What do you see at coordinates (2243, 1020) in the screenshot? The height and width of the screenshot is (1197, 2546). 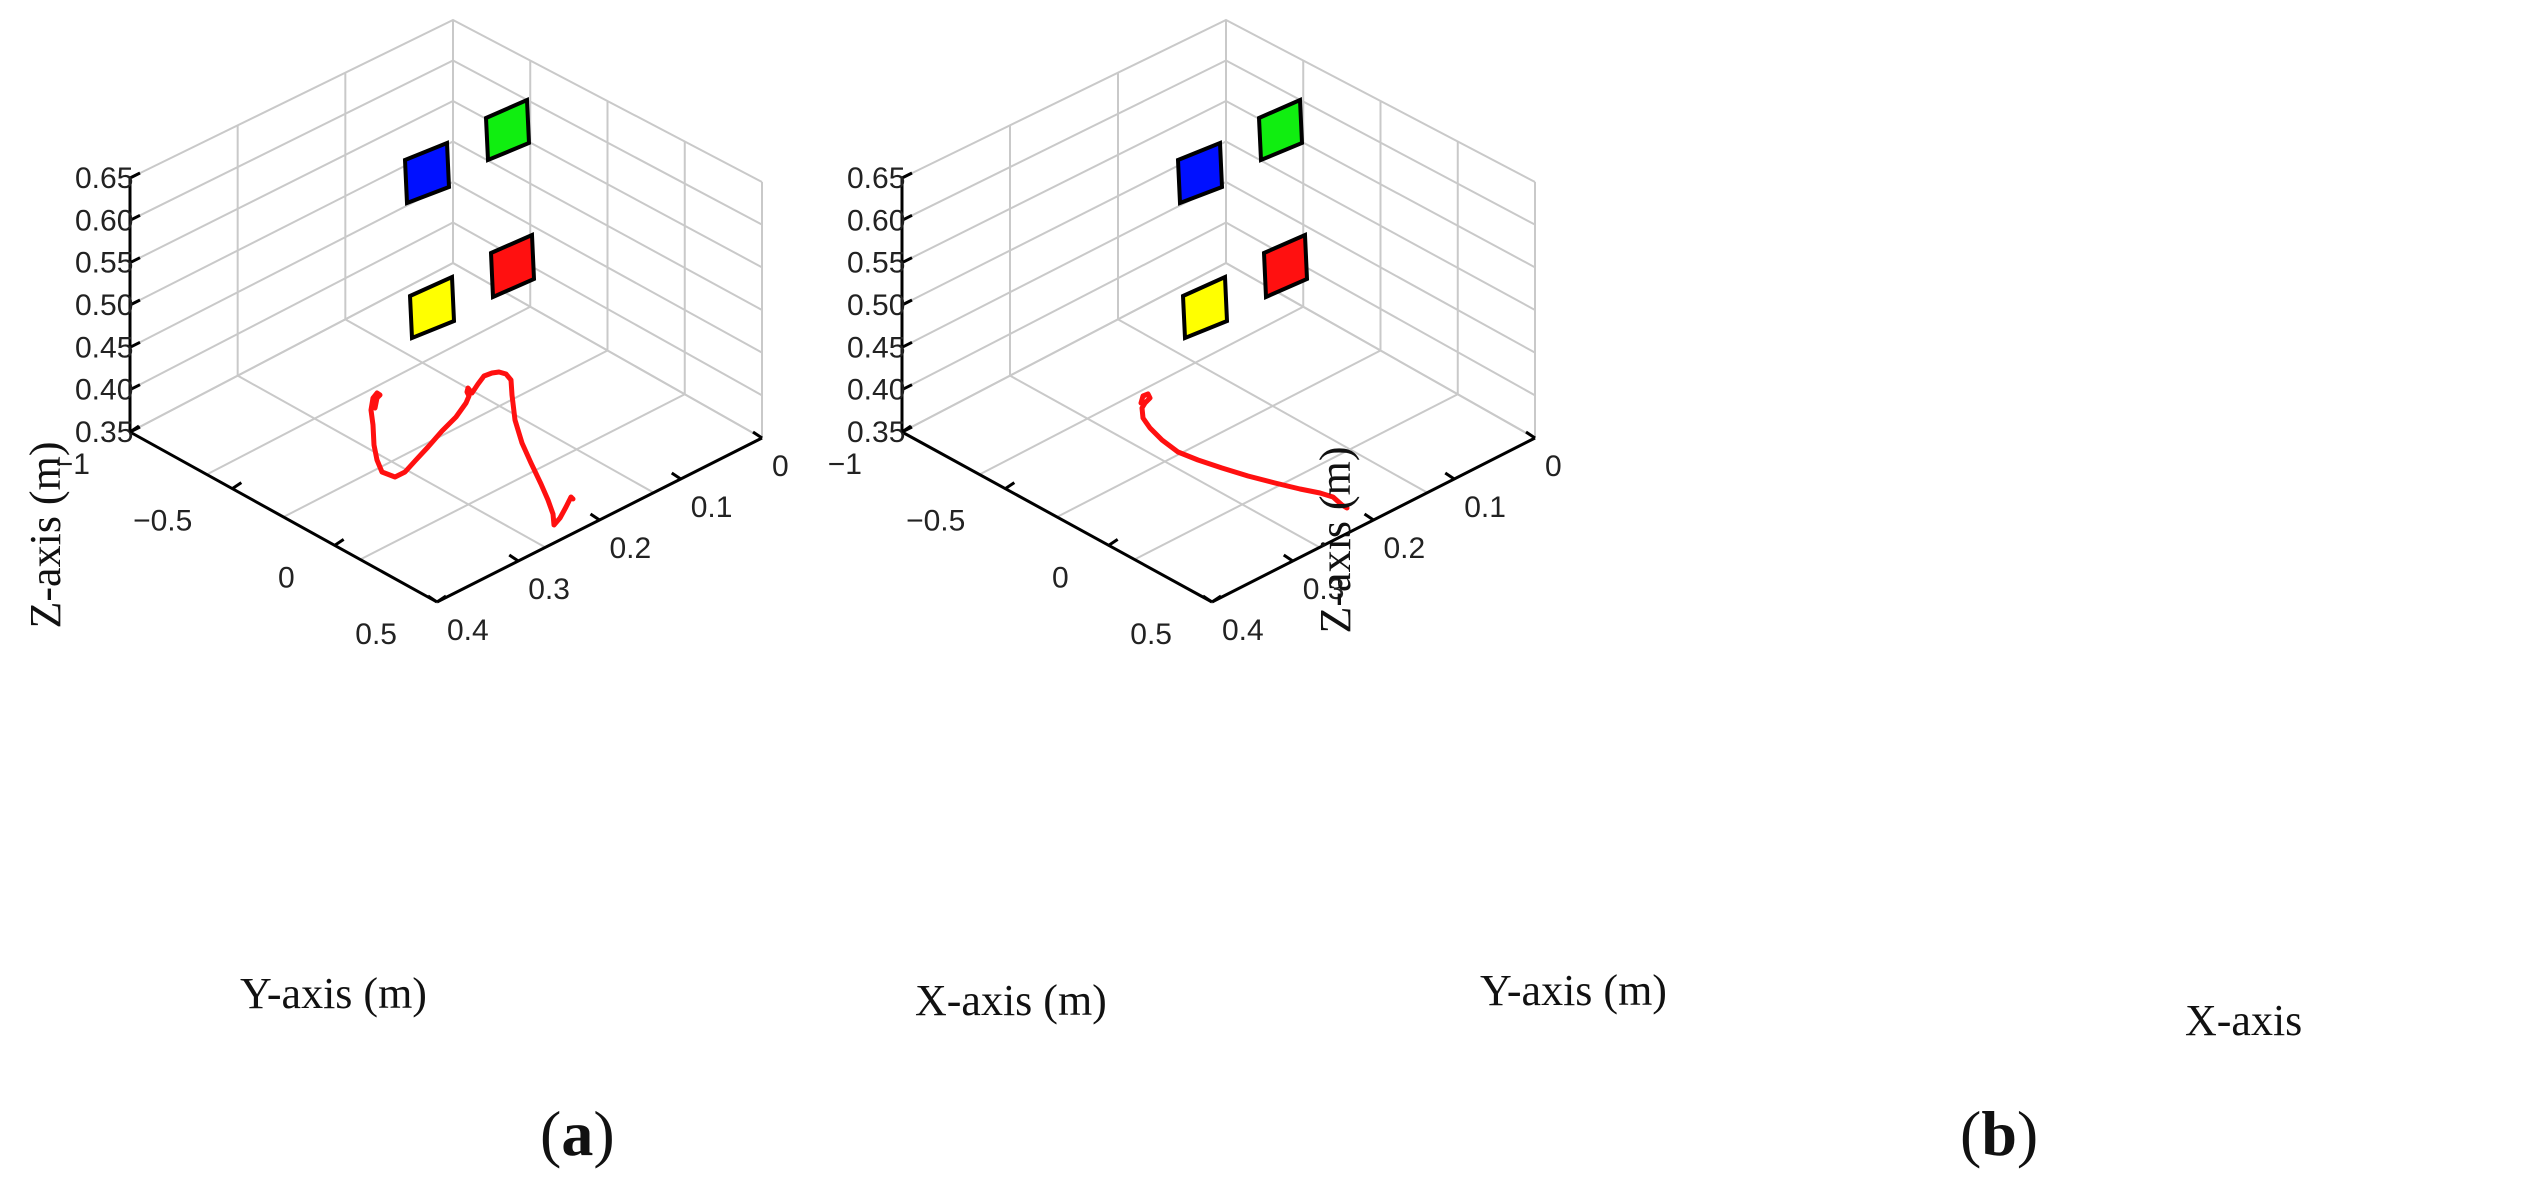 I see `panel-b-x-axis-label: X-axis` at bounding box center [2243, 1020].